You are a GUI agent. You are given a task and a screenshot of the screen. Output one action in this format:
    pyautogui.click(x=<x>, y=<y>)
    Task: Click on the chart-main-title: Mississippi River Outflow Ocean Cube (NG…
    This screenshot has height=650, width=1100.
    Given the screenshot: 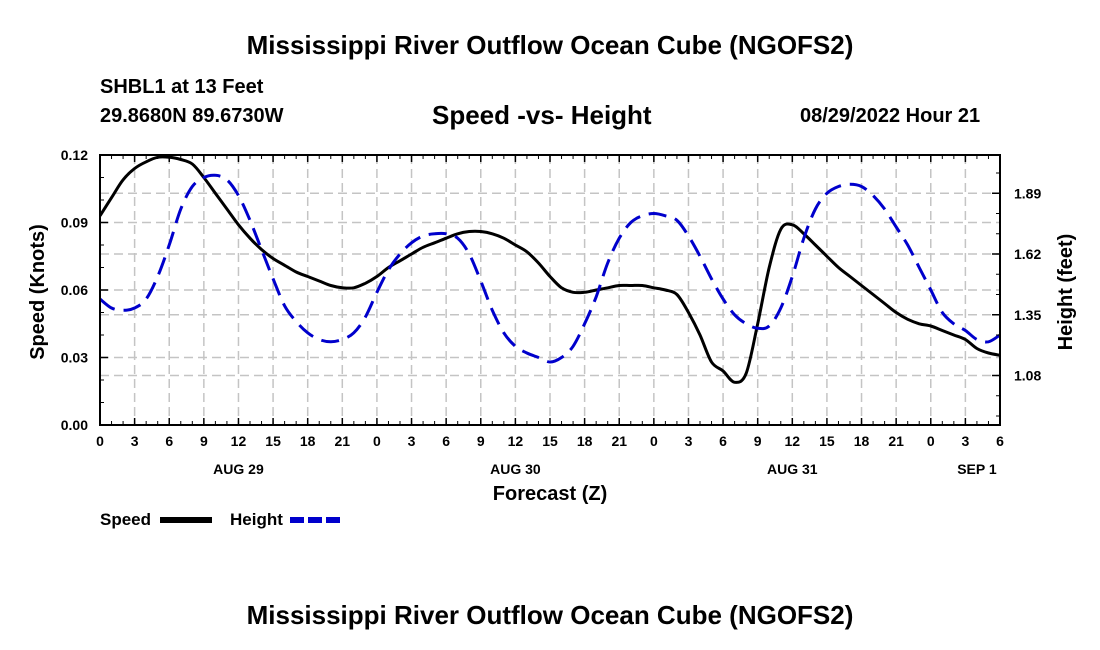 What is the action you would take?
    pyautogui.click(x=550, y=45)
    